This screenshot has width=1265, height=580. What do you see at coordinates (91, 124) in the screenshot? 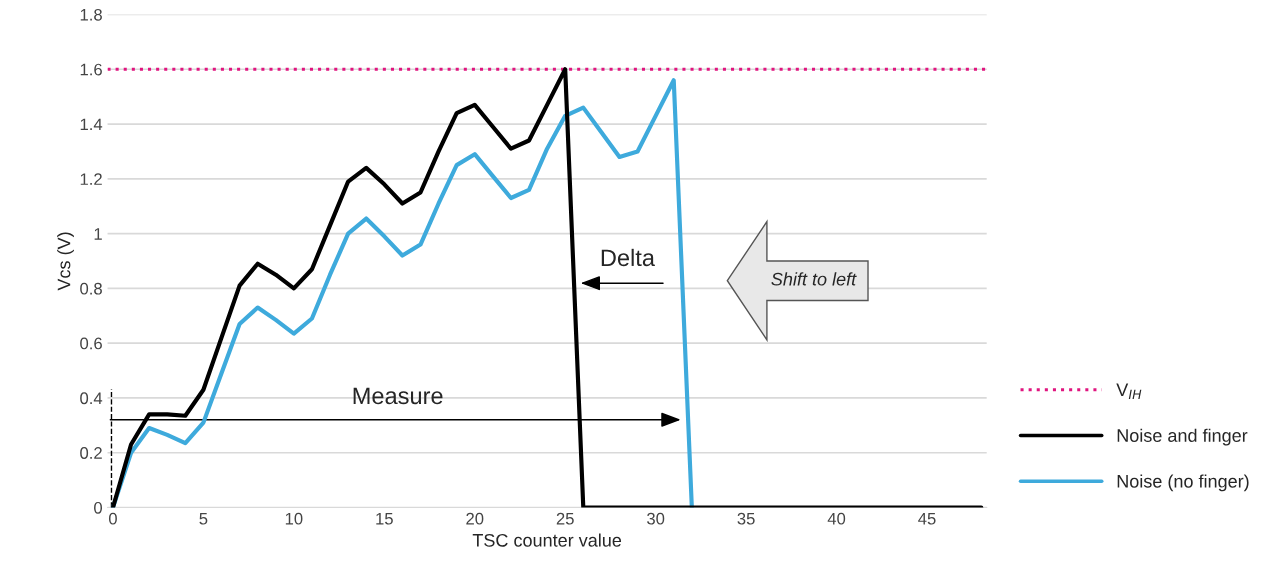
I see `y-tick-label: 1.4` at bounding box center [91, 124].